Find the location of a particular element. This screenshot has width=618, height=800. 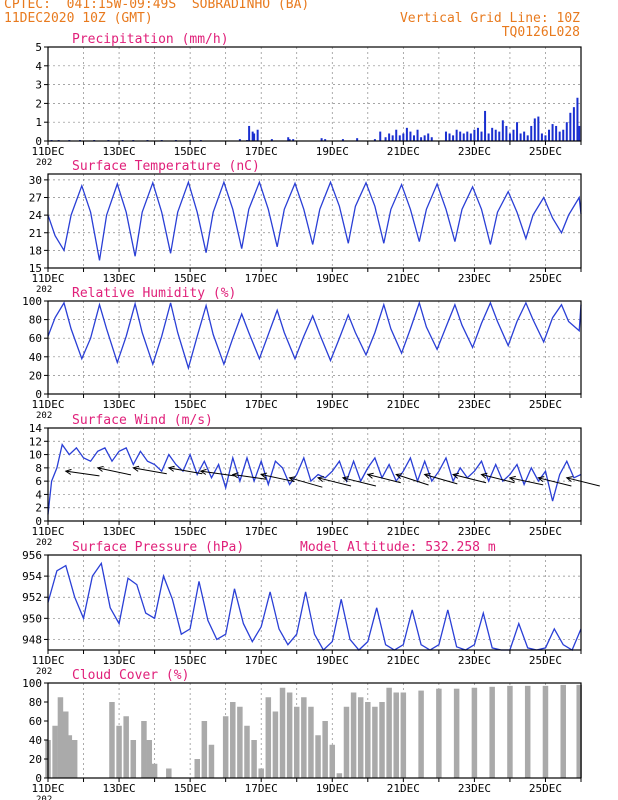

precip-xtick-label: 17DEC is located at coordinates (261, 151).